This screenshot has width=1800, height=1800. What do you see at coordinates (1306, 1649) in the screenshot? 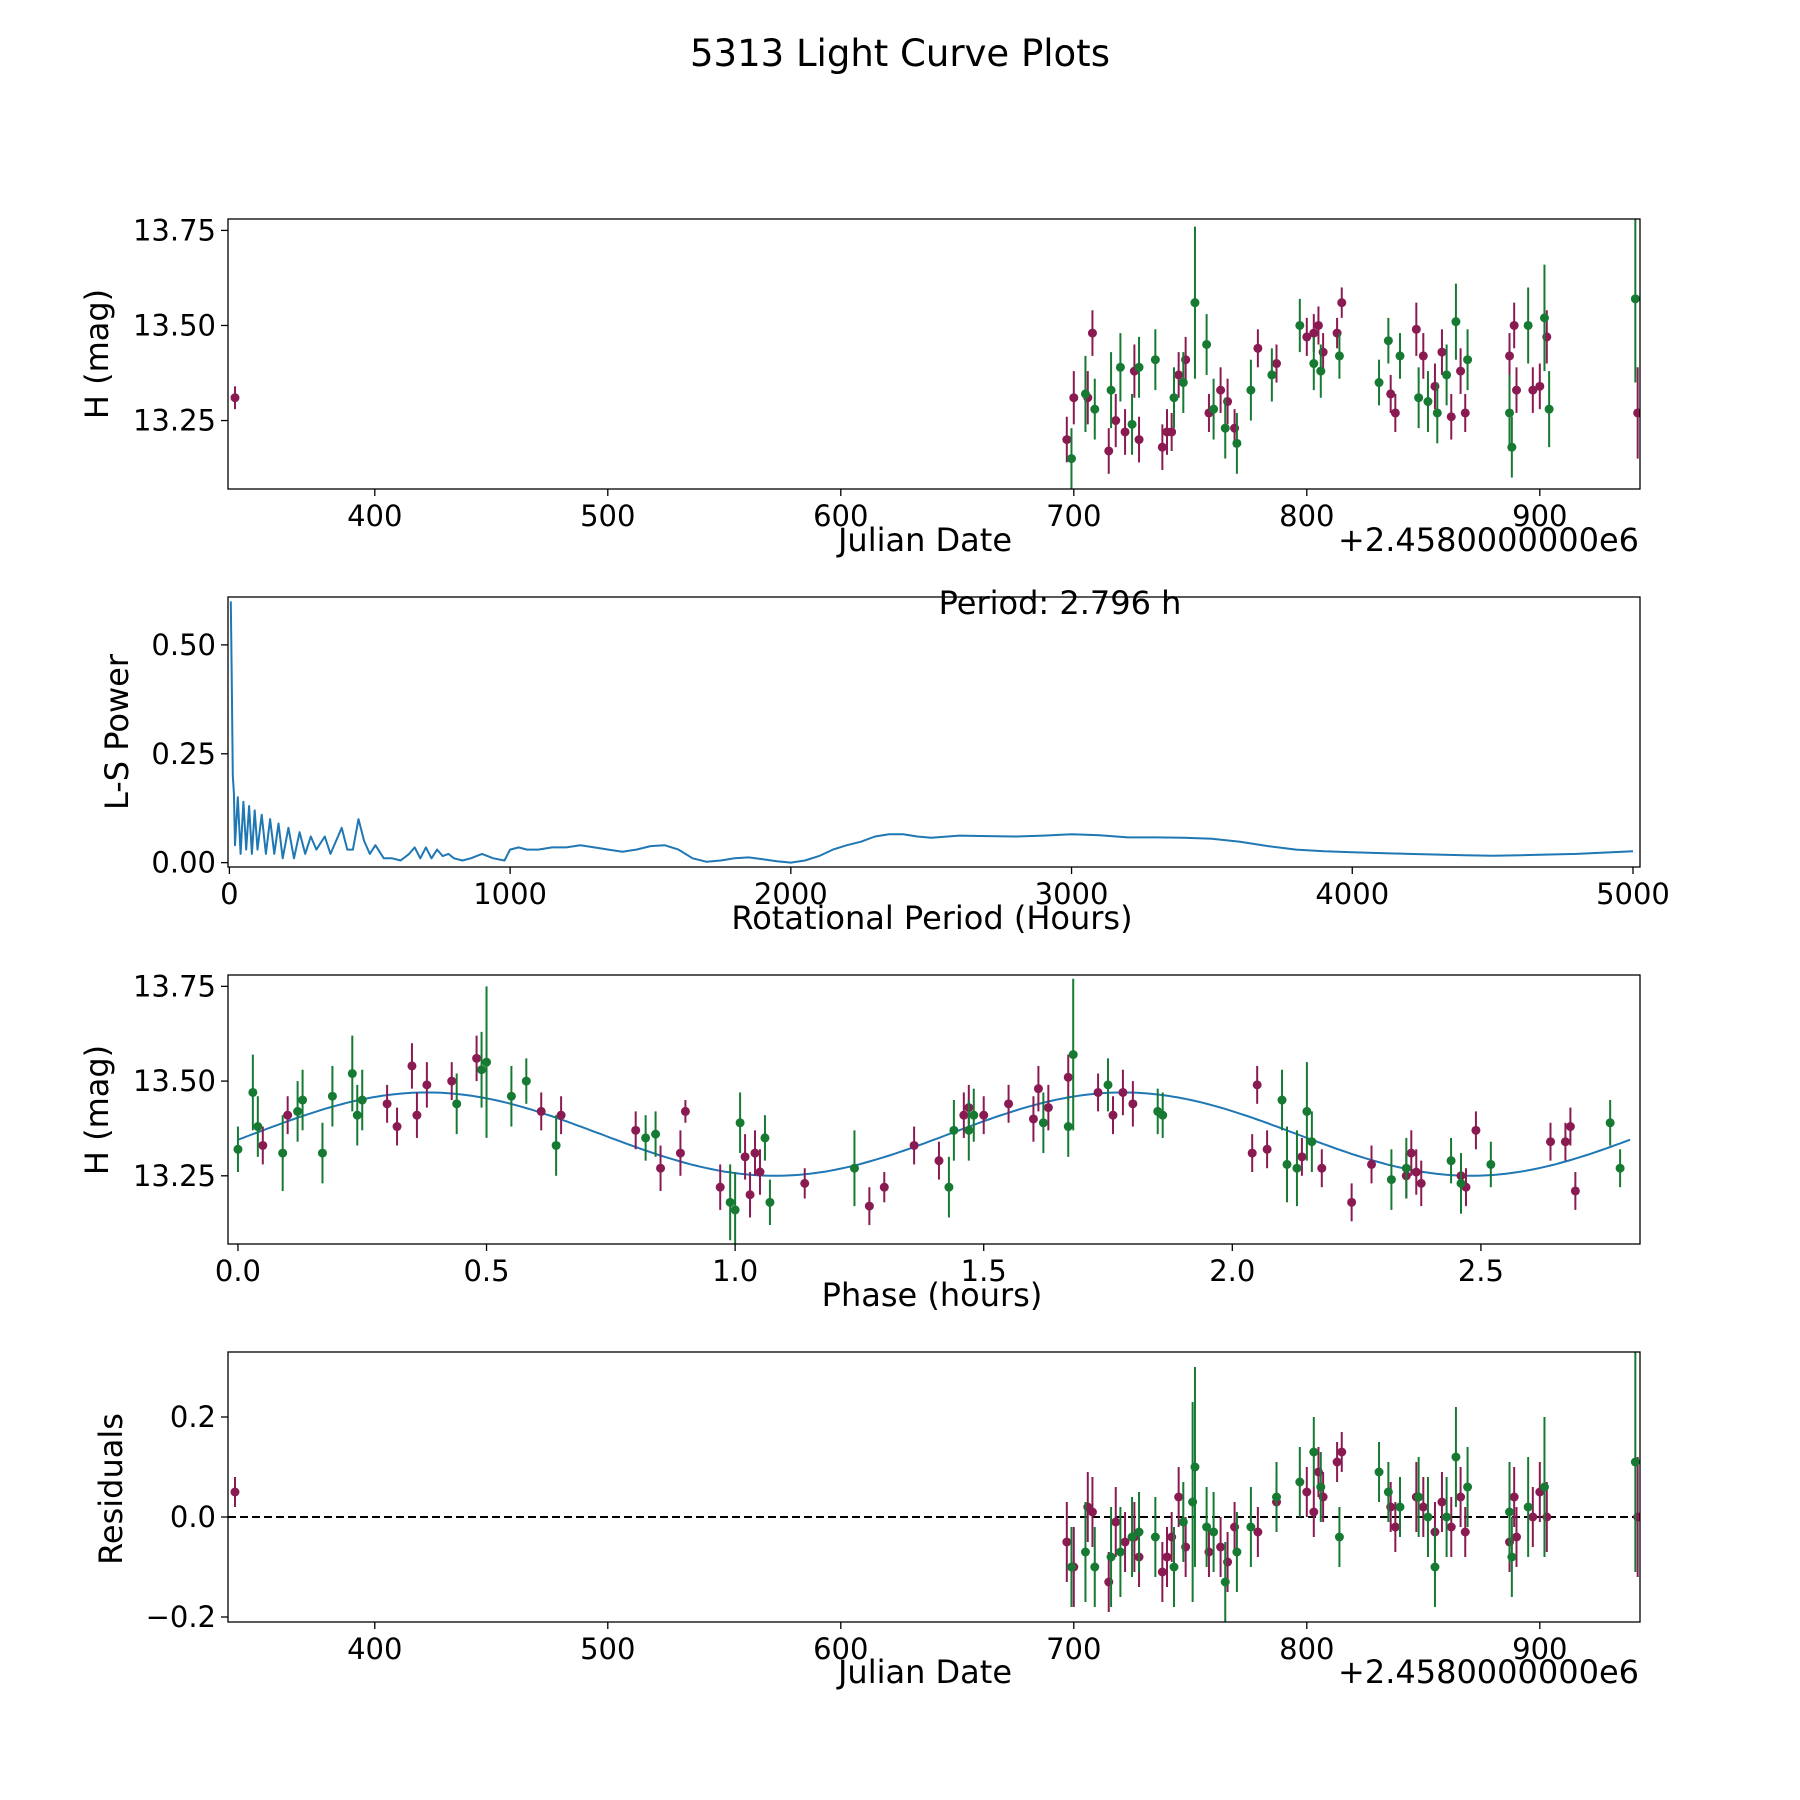
I see `x-tick-label: 800` at bounding box center [1306, 1649].